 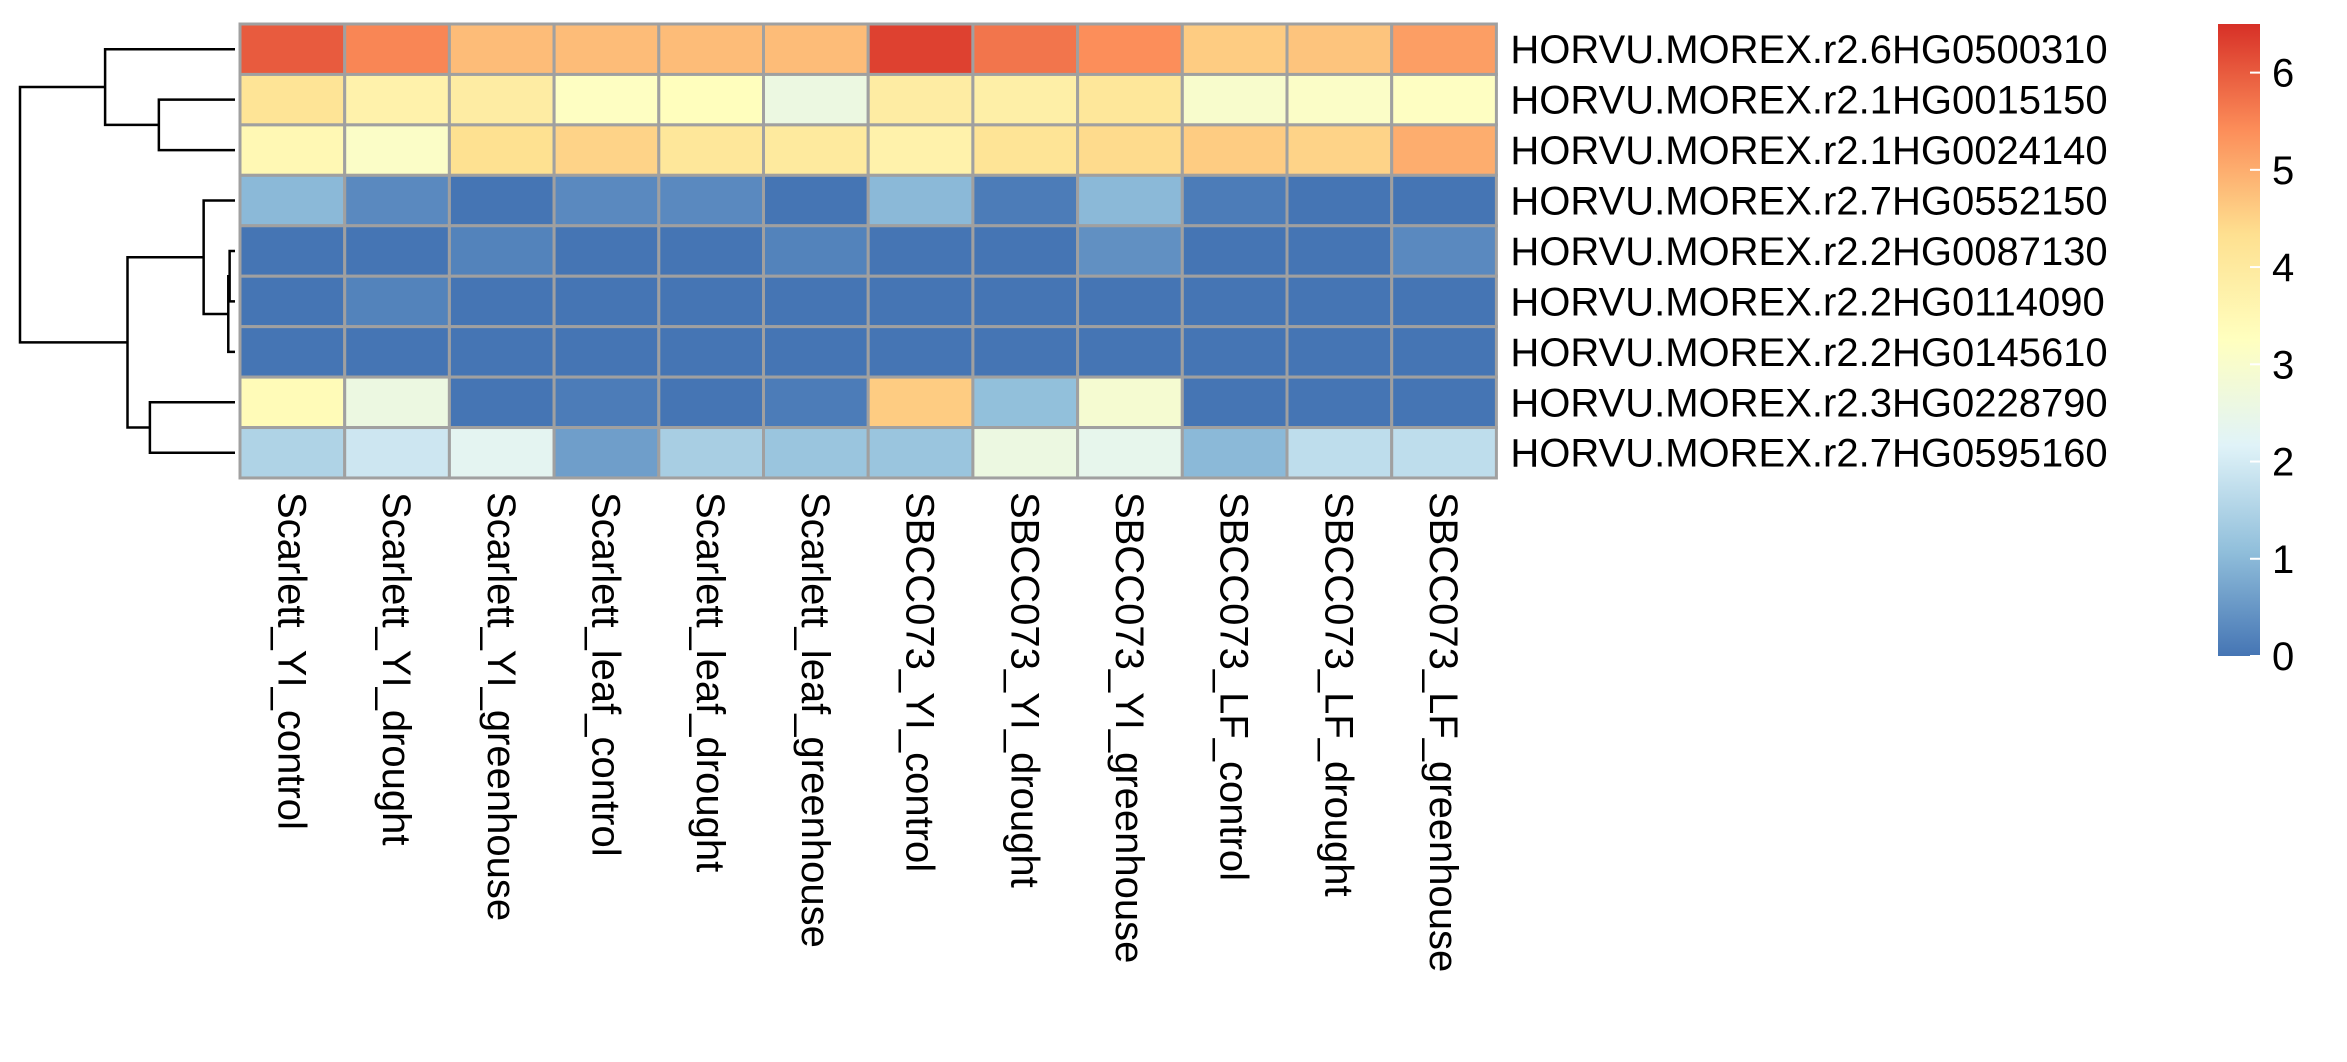 What do you see at coordinates (2283, 268) in the screenshot?
I see `legend-tick-label: 4` at bounding box center [2283, 268].